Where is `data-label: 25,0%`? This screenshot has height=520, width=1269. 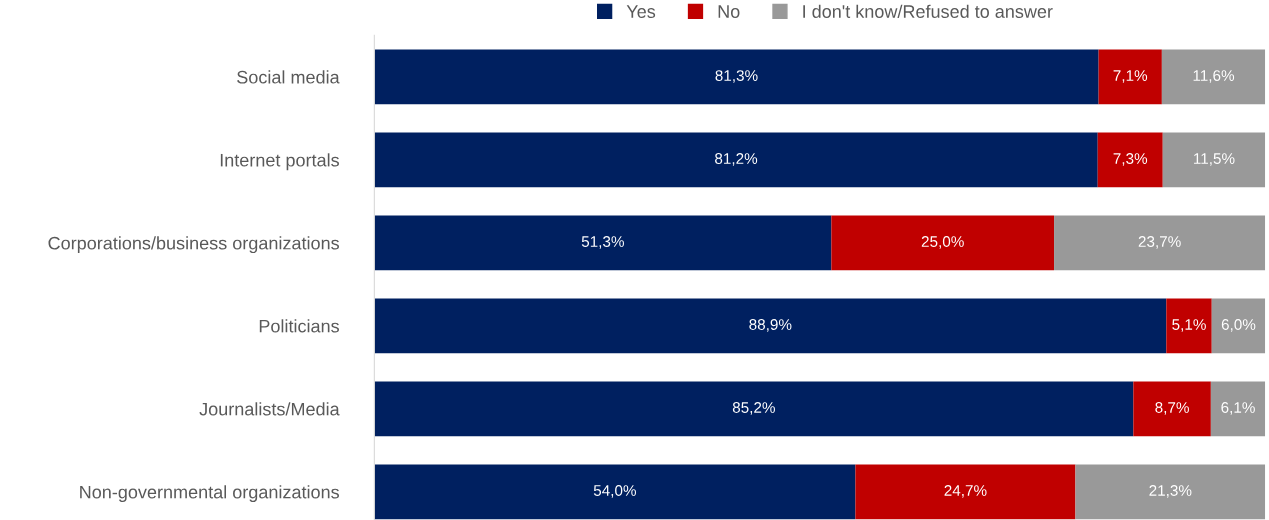
data-label: 25,0% is located at coordinates (942, 242).